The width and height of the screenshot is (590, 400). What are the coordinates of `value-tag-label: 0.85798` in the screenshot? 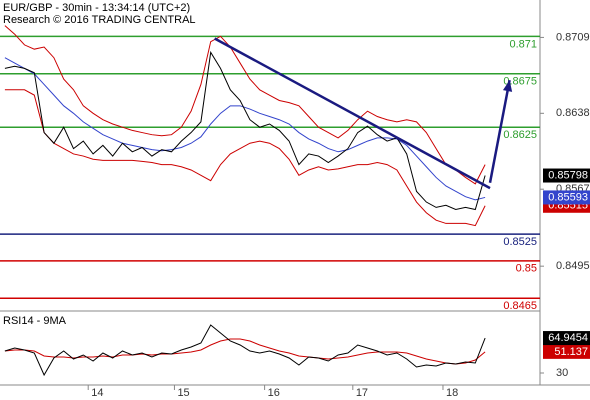 It's located at (568, 175).